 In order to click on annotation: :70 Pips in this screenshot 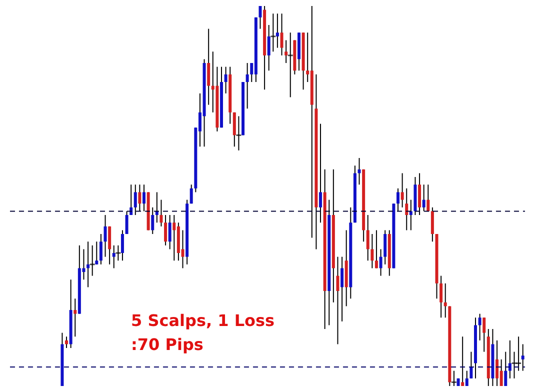, I will do `click(167, 344)`.